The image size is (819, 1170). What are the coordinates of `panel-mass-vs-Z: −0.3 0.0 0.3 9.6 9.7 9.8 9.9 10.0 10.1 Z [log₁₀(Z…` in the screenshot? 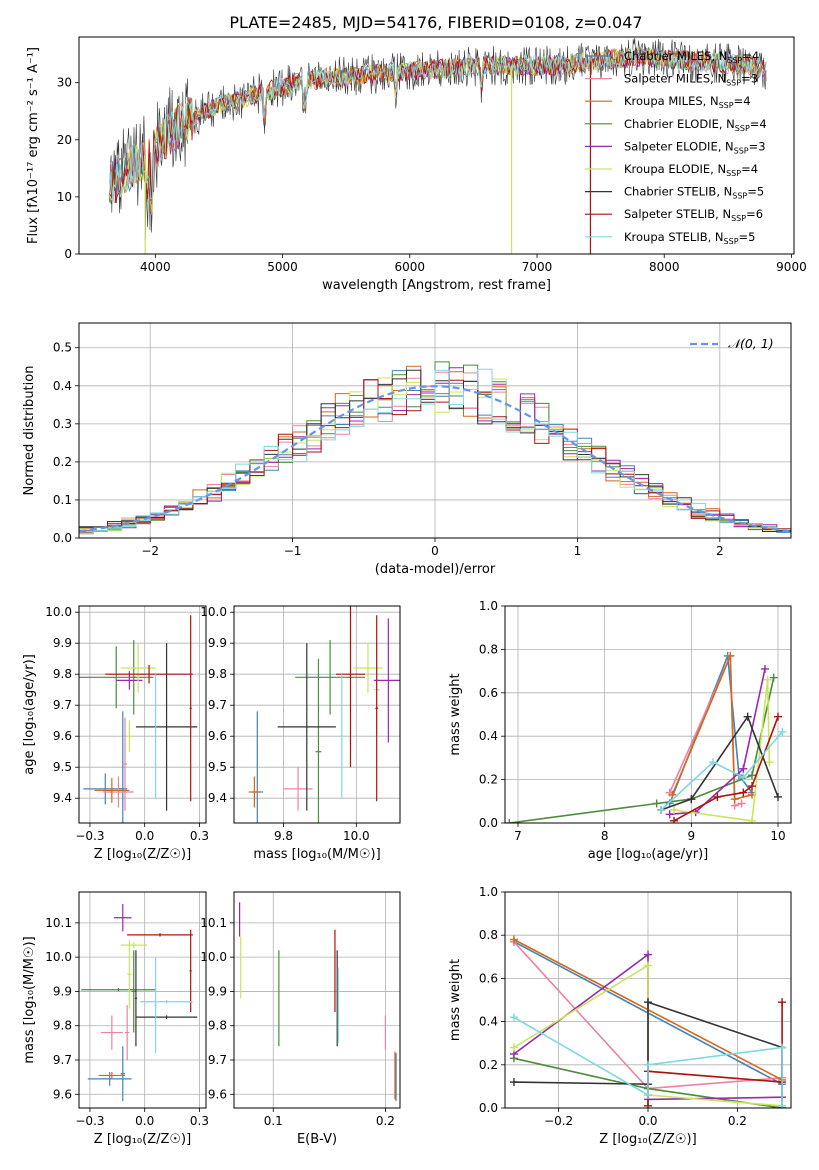 It's located at (115, 1019).